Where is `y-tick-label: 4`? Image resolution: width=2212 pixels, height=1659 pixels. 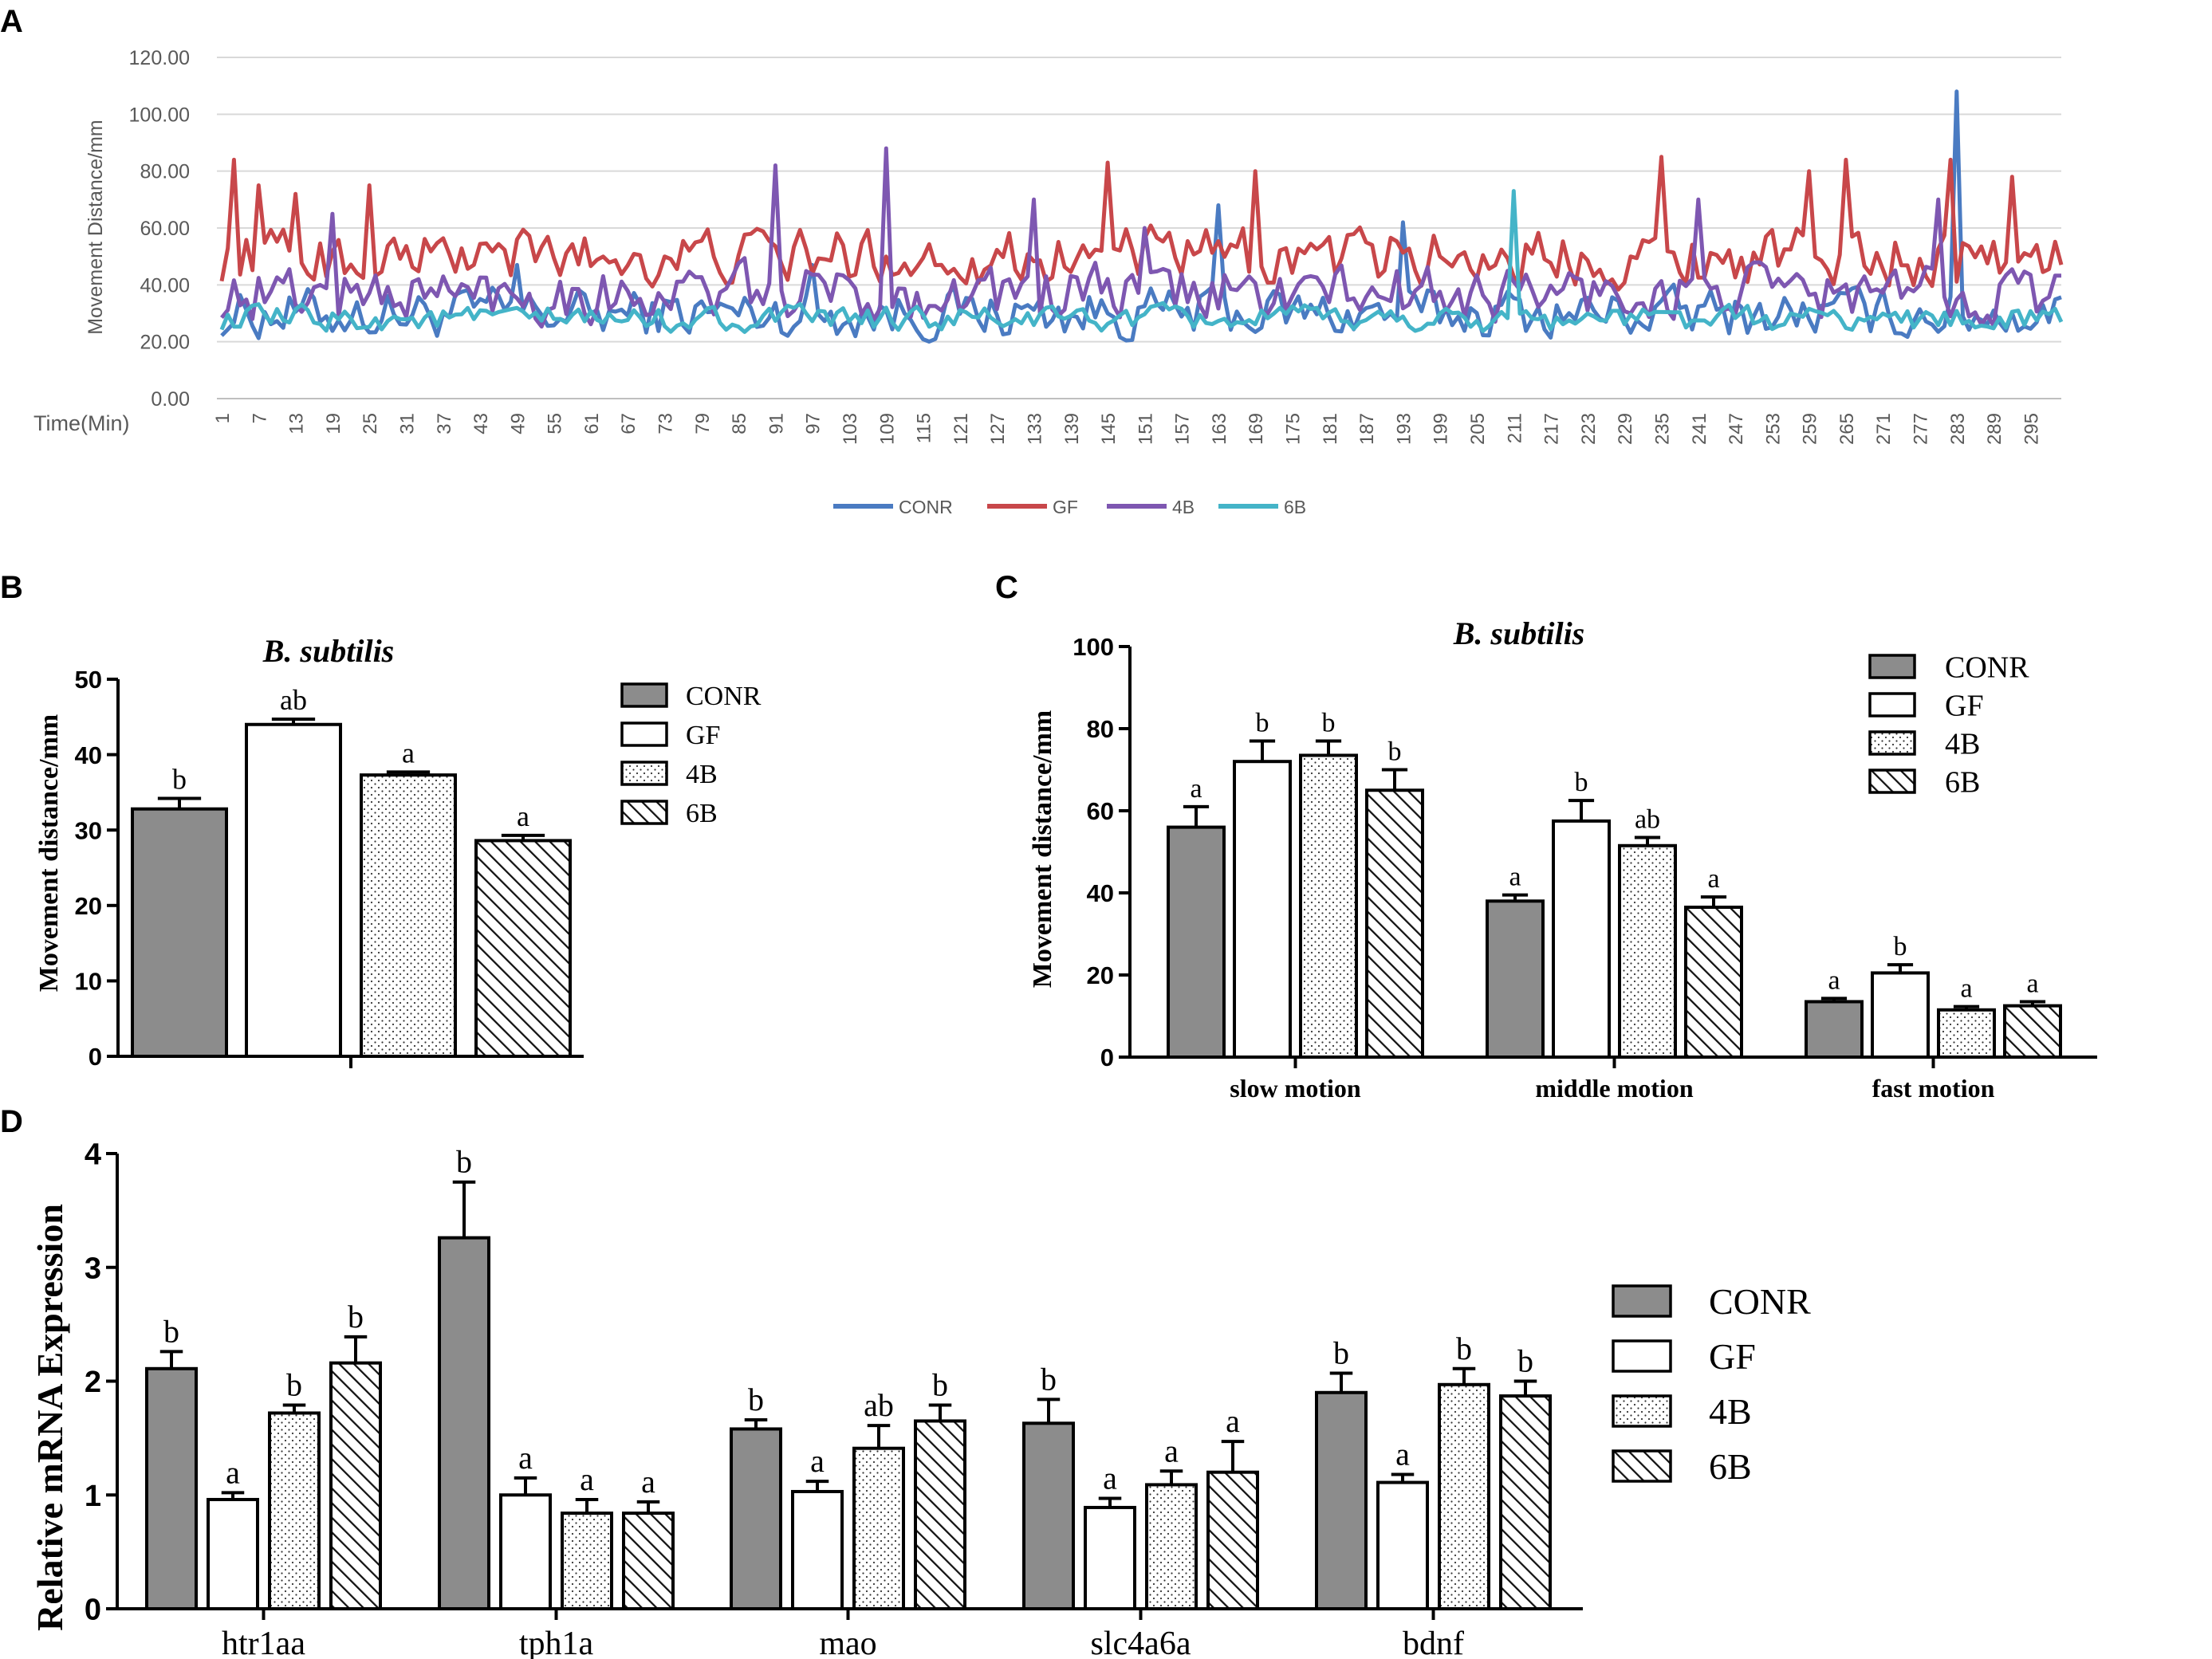 y-tick-label: 4 is located at coordinates (93, 1155).